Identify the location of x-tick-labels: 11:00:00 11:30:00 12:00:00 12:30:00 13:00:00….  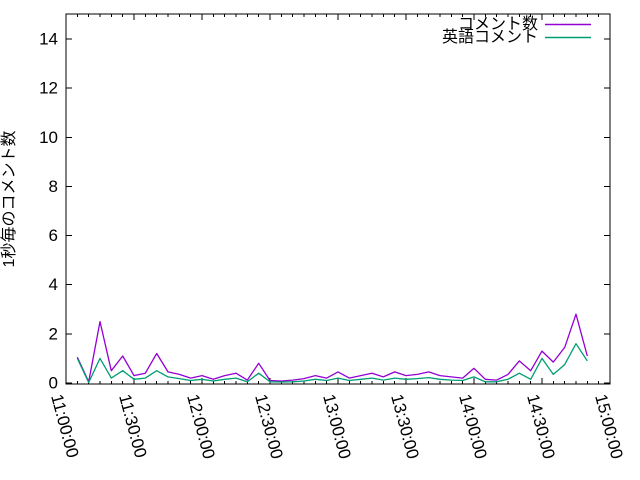
(336, 426).